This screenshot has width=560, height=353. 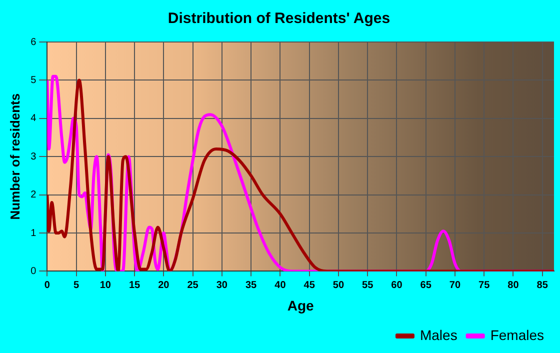 I want to click on y-tick-label: 4, so click(x=33, y=118).